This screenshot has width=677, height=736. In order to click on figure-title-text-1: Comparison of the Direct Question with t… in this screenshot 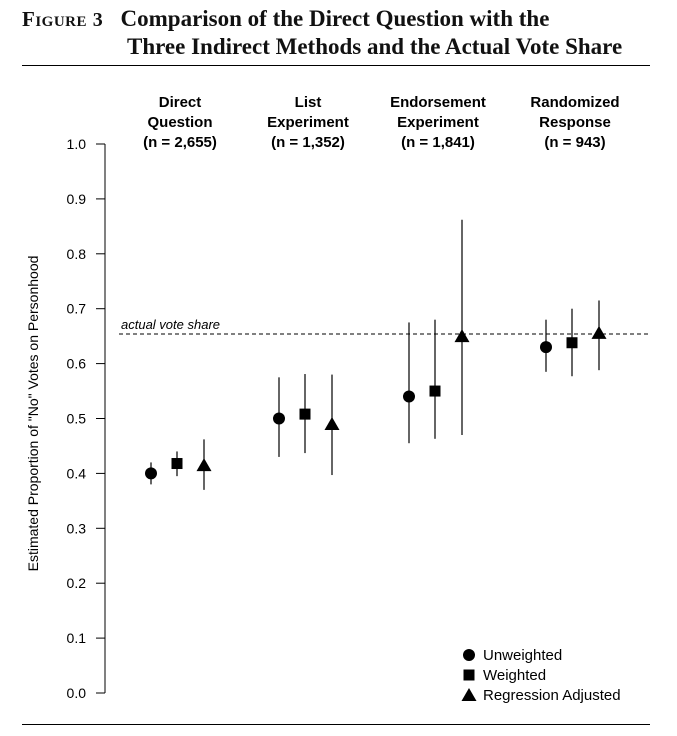, I will do `click(335, 18)`.